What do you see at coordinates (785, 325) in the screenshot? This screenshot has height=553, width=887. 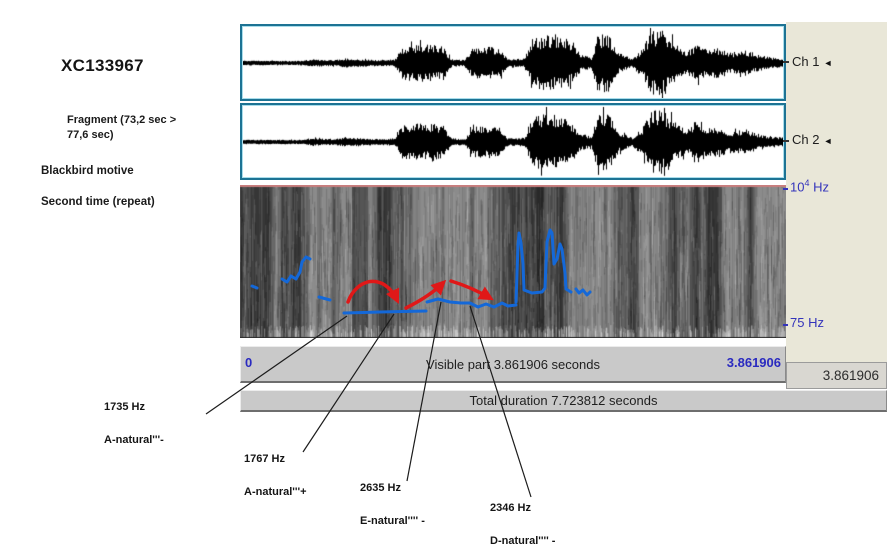 I see `freq-min-tick` at bounding box center [785, 325].